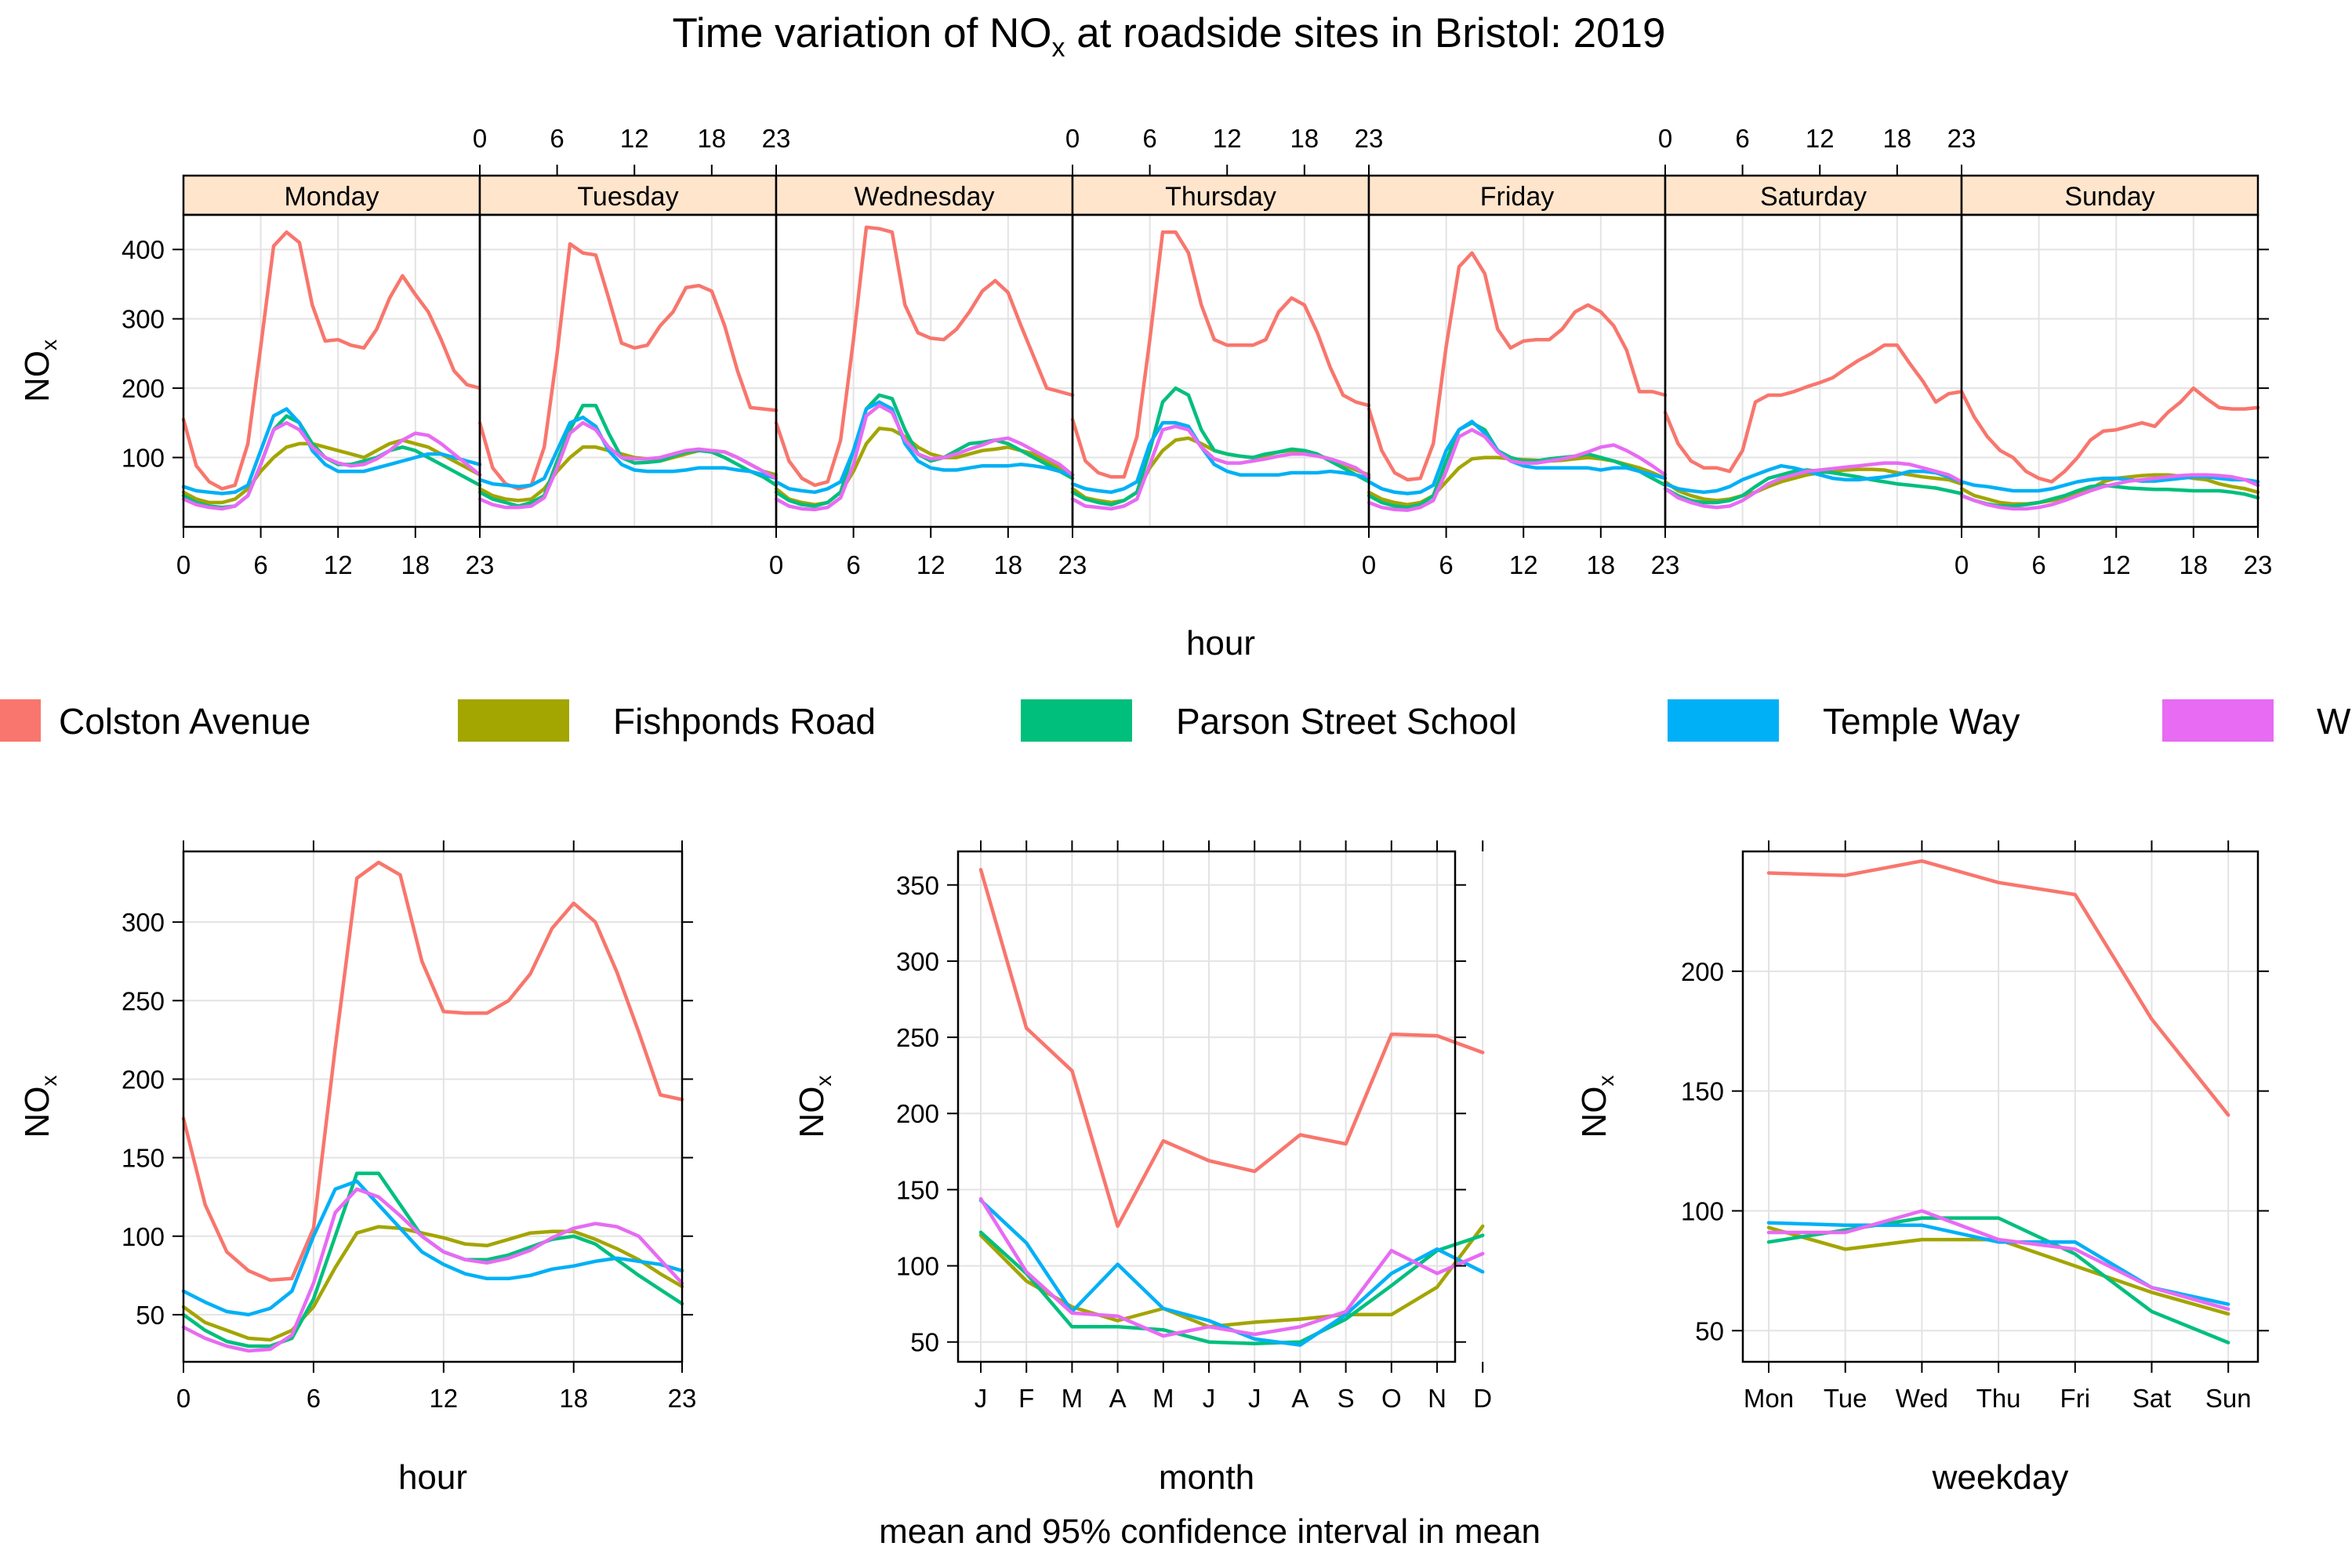  Describe the element at coordinates (1206, 1477) in the screenshot. I see `x-axis-label: month` at that location.